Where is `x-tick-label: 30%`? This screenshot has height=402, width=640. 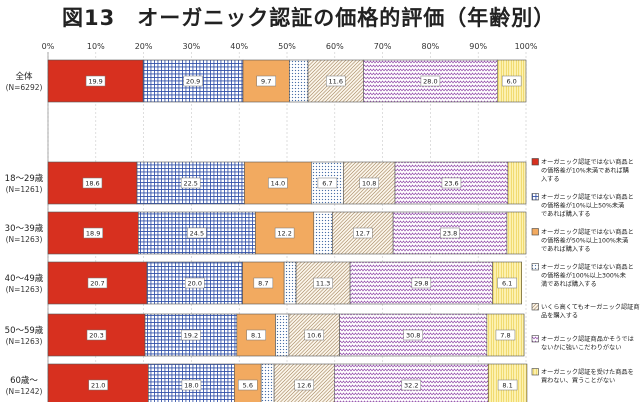
x-tick-label: 30% is located at coordinates (192, 46).